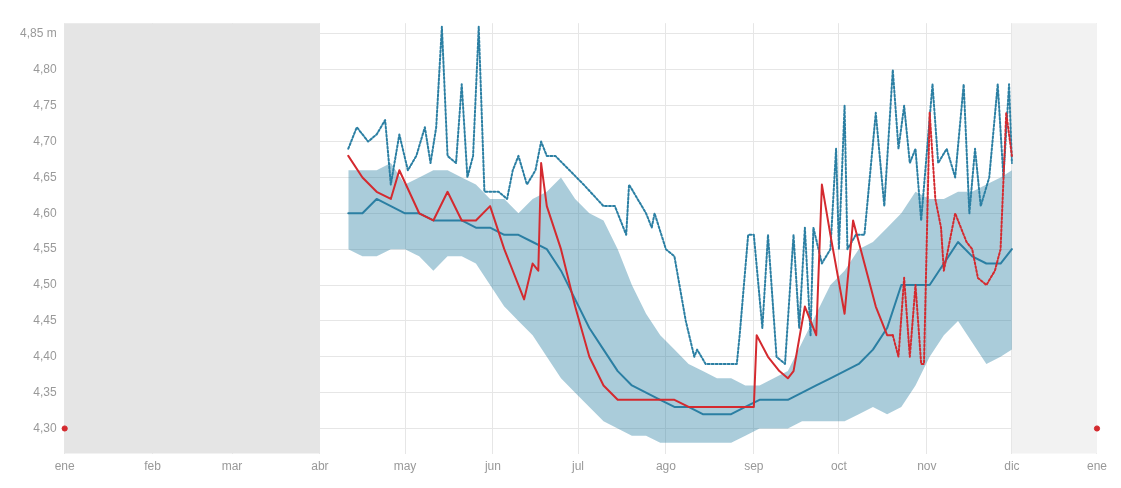  I want to click on x-tick-label: feb, so click(153, 466).